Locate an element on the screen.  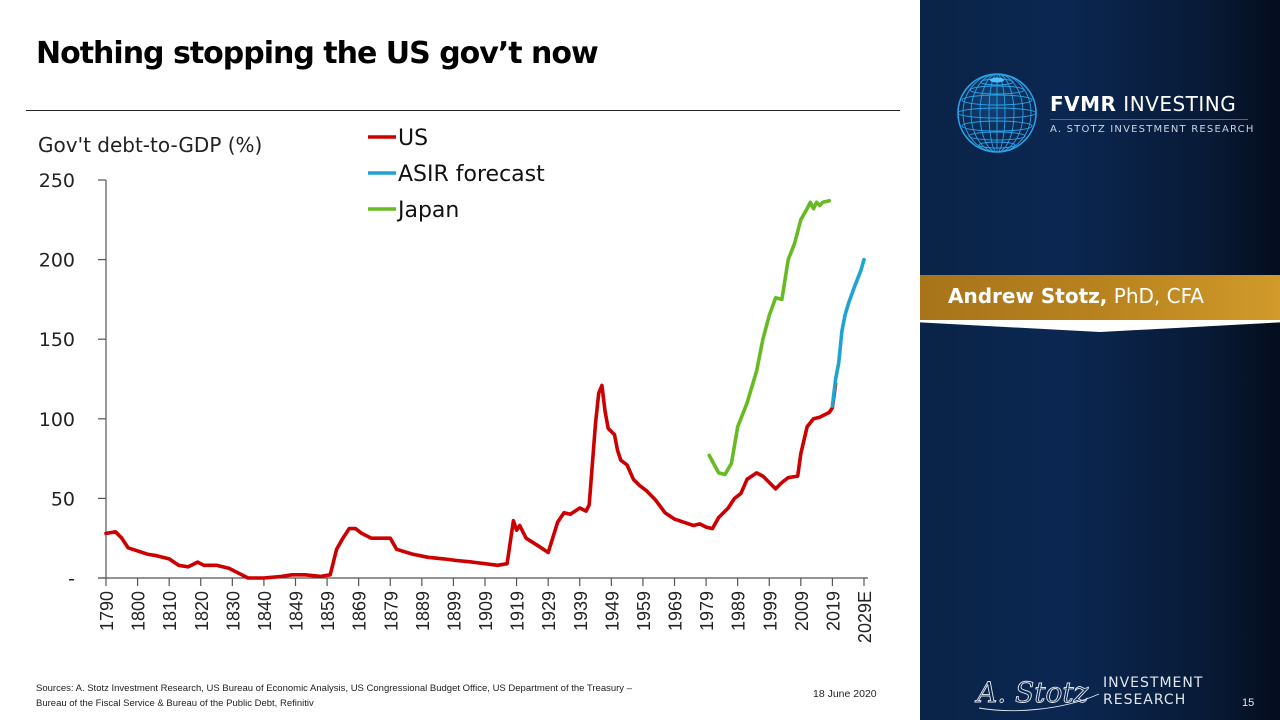
x-tick-label: 1879 is located at coordinates (391, 611).